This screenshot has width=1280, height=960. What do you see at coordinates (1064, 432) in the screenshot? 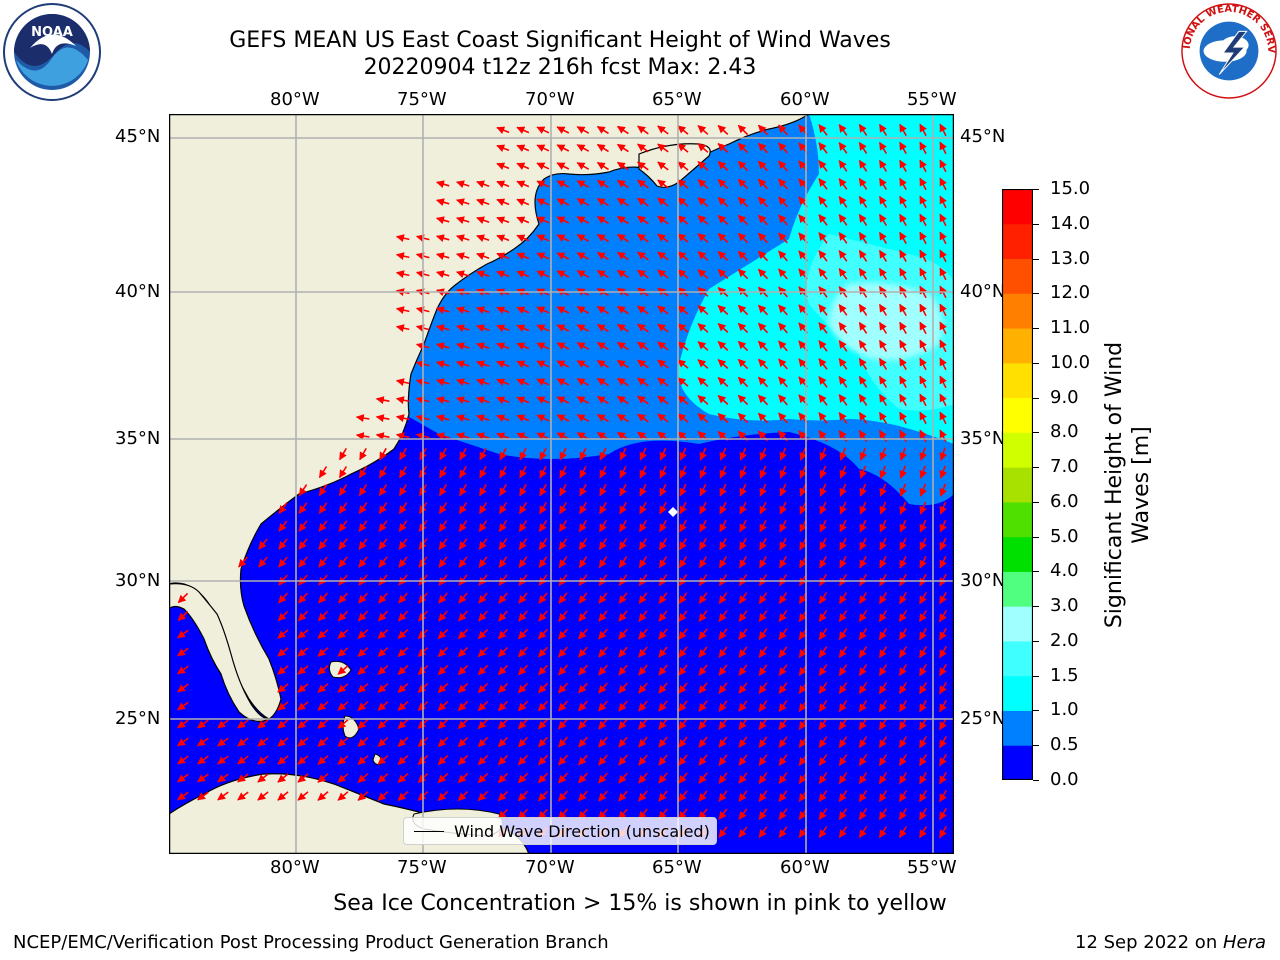
I see `colorbar-tick-label: 8.0` at bounding box center [1064, 432].